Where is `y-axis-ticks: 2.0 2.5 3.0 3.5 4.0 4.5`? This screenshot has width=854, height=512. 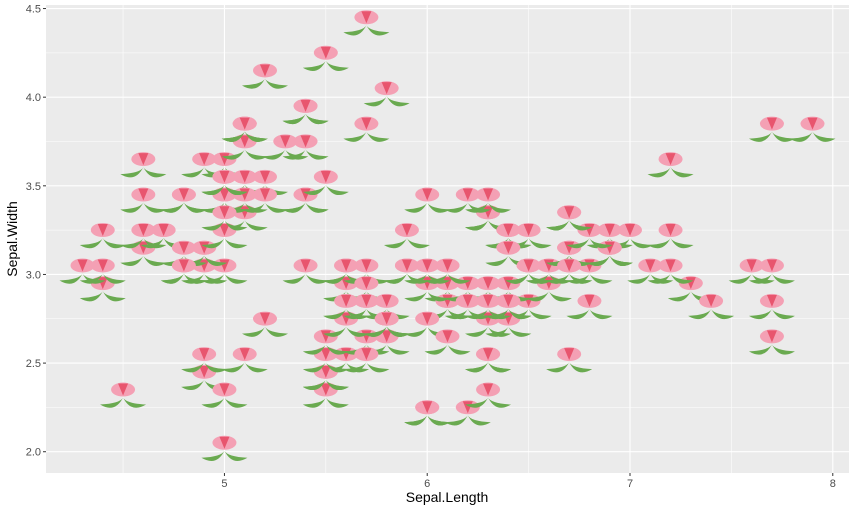 y-axis-ticks: 2.0 2.5 3.0 3.5 4.0 4.5 is located at coordinates (36, 231).